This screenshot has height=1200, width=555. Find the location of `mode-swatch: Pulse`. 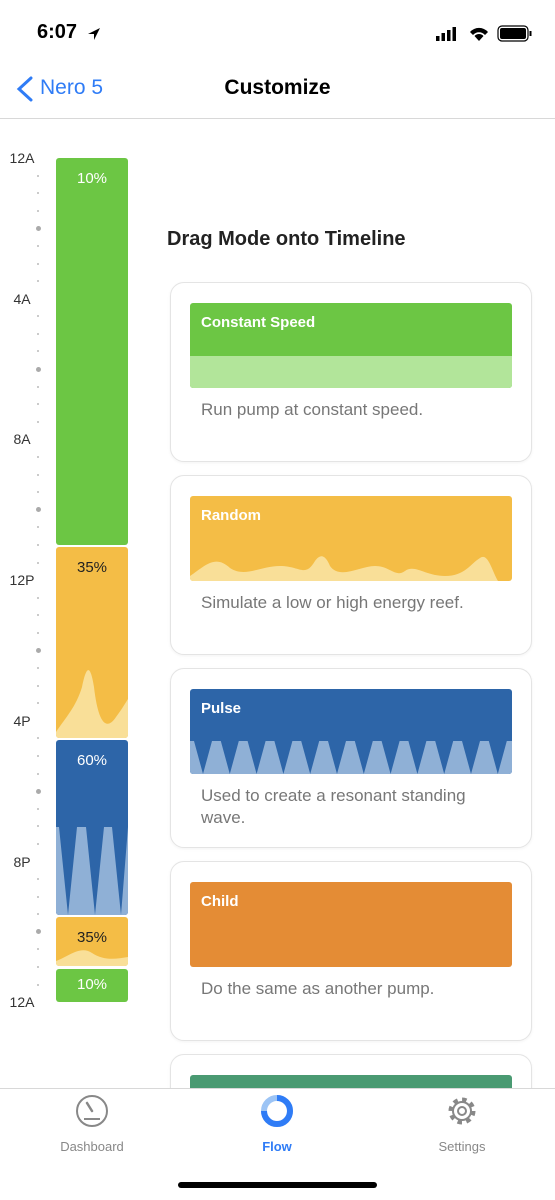

mode-swatch: Pulse is located at coordinates (351, 731).